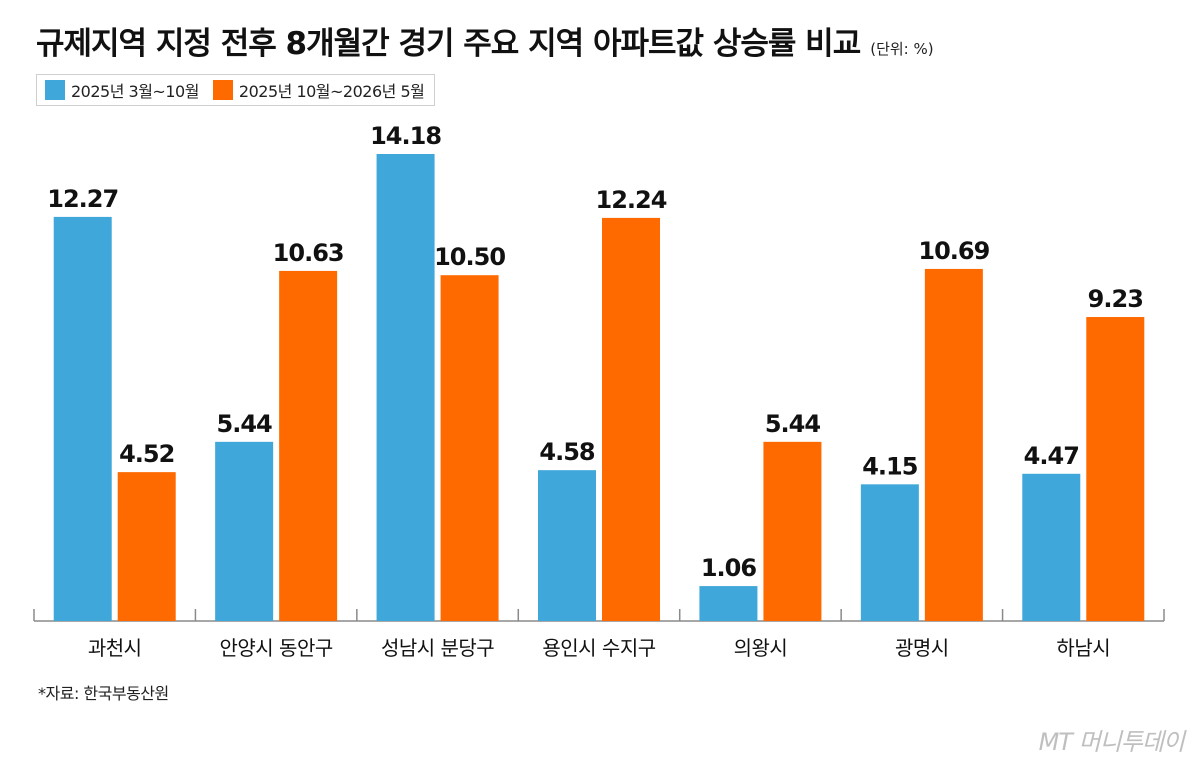 This screenshot has height=762, width=1200. What do you see at coordinates (953, 251) in the screenshot?
I see `data-label-series-2-5: 10.69` at bounding box center [953, 251].